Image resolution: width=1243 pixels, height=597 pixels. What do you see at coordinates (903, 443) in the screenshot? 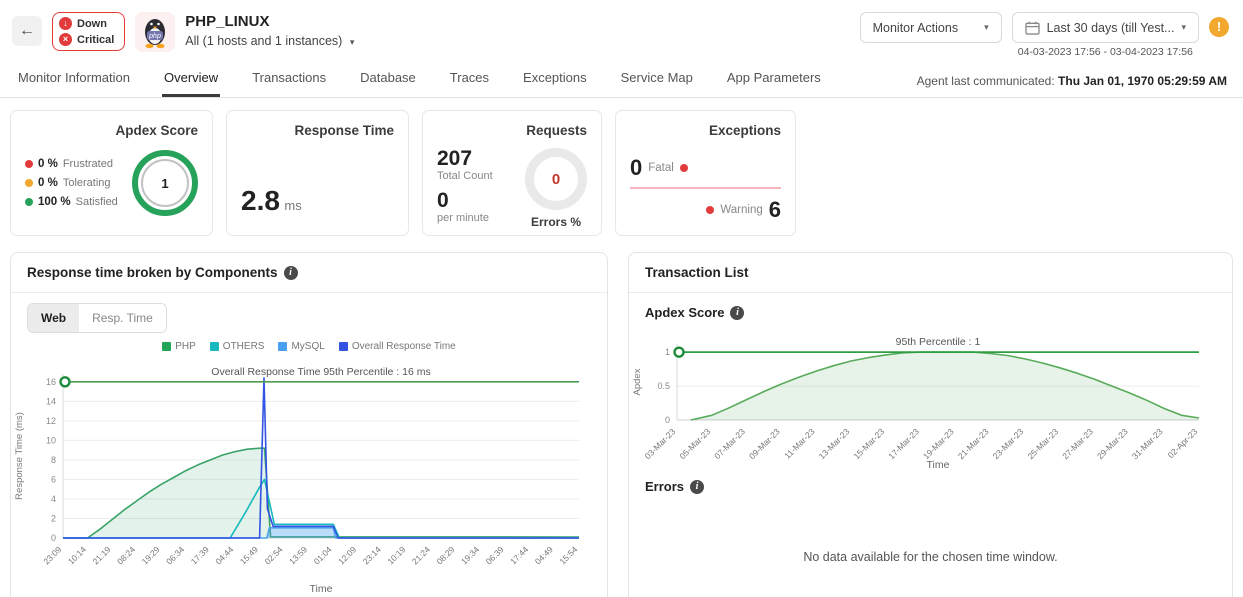
I see `svg-text: 17-Mar-23` at bounding box center [903, 443].